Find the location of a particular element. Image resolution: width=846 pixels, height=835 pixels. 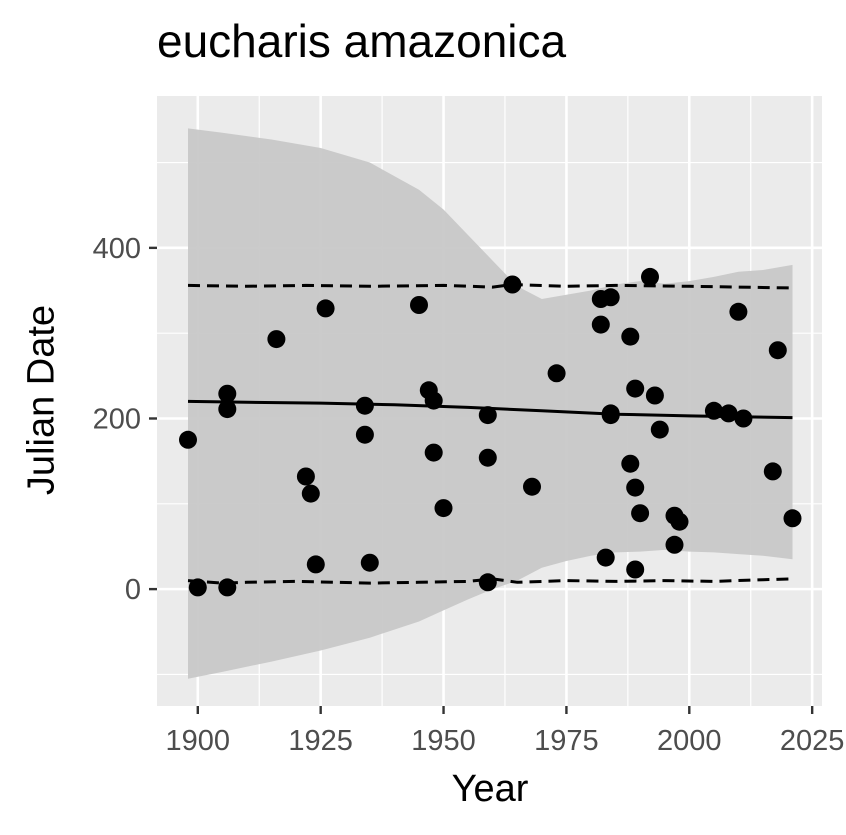

upper-quantile-line is located at coordinates (490, 286).